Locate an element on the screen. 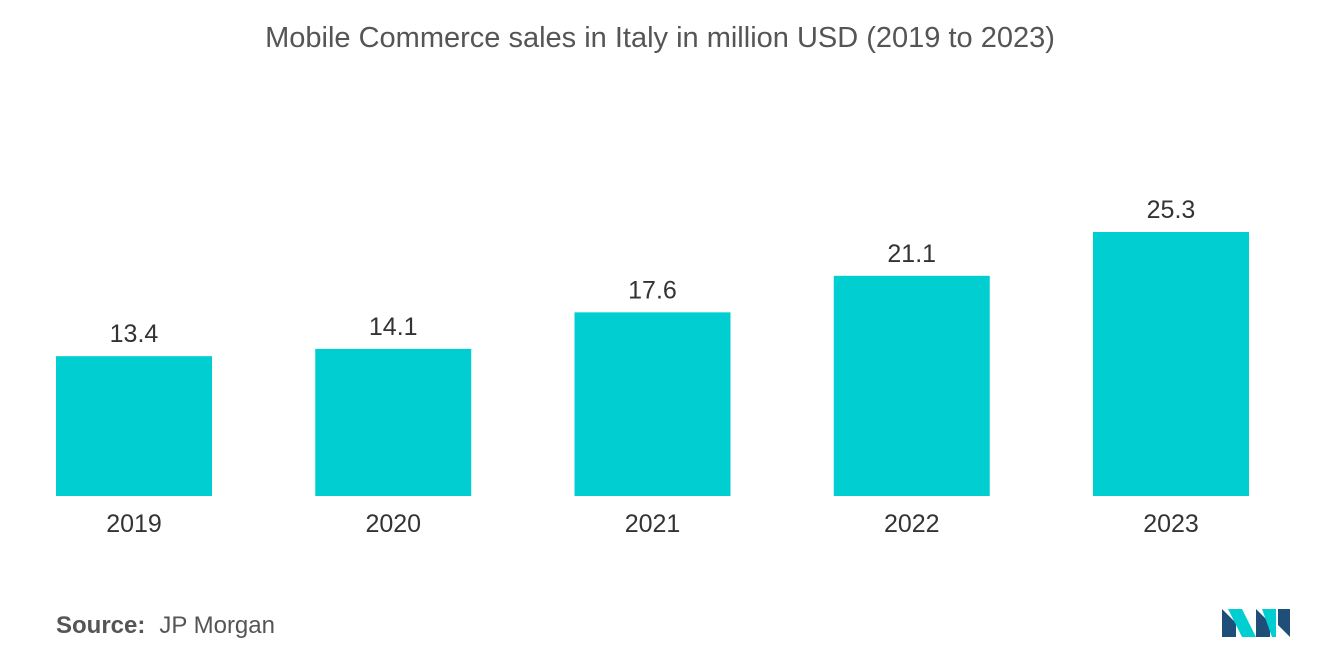  bar-2023 is located at coordinates (1171, 364).